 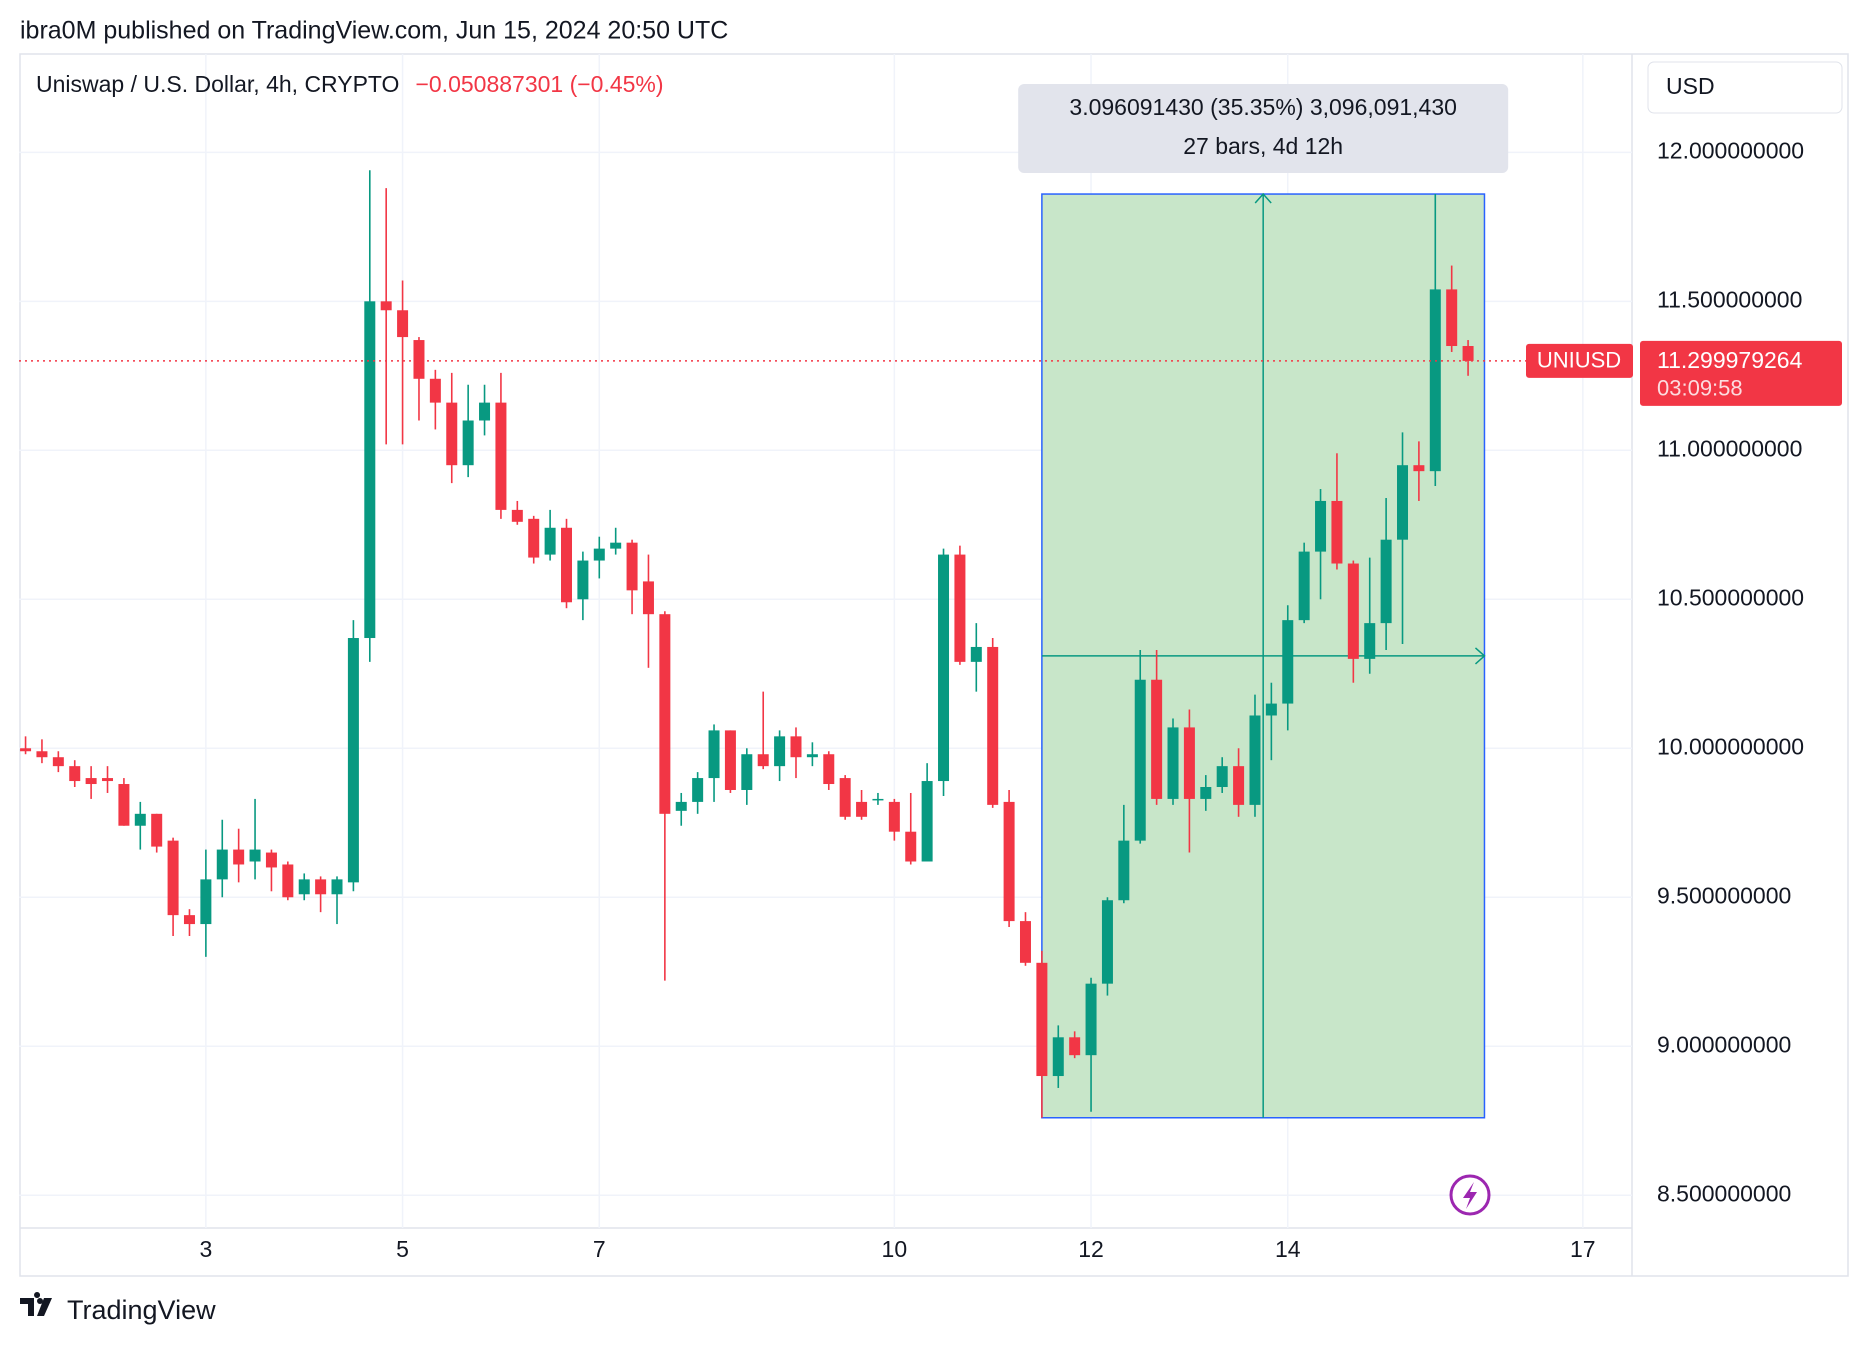 What do you see at coordinates (1729, 448) in the screenshot?
I see `y-tick-label: 11.000000000` at bounding box center [1729, 448].